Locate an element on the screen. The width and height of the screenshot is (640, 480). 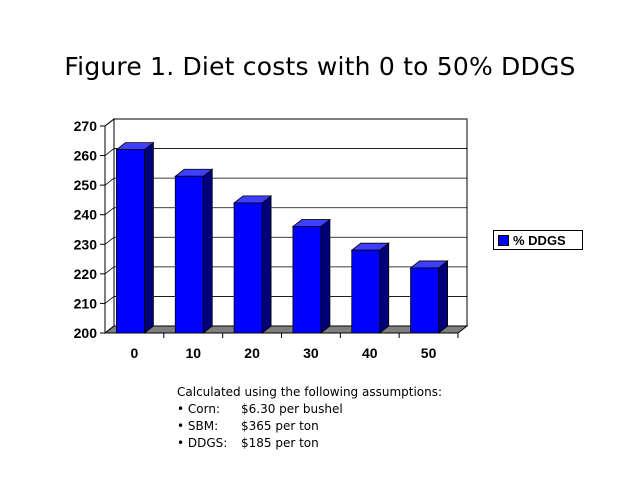
assumption-corn: • Corn: $6.30 per bushel is located at coordinates (309, 409).